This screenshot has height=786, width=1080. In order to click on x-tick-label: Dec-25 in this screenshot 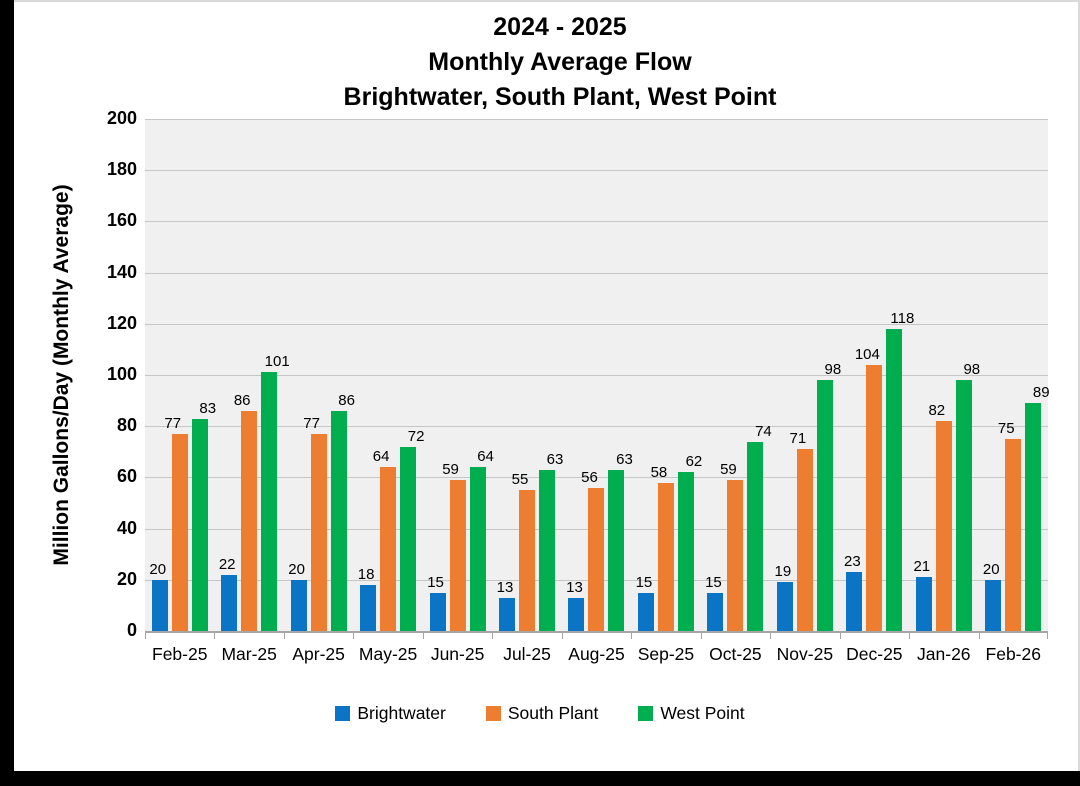, I will do `click(874, 654)`.